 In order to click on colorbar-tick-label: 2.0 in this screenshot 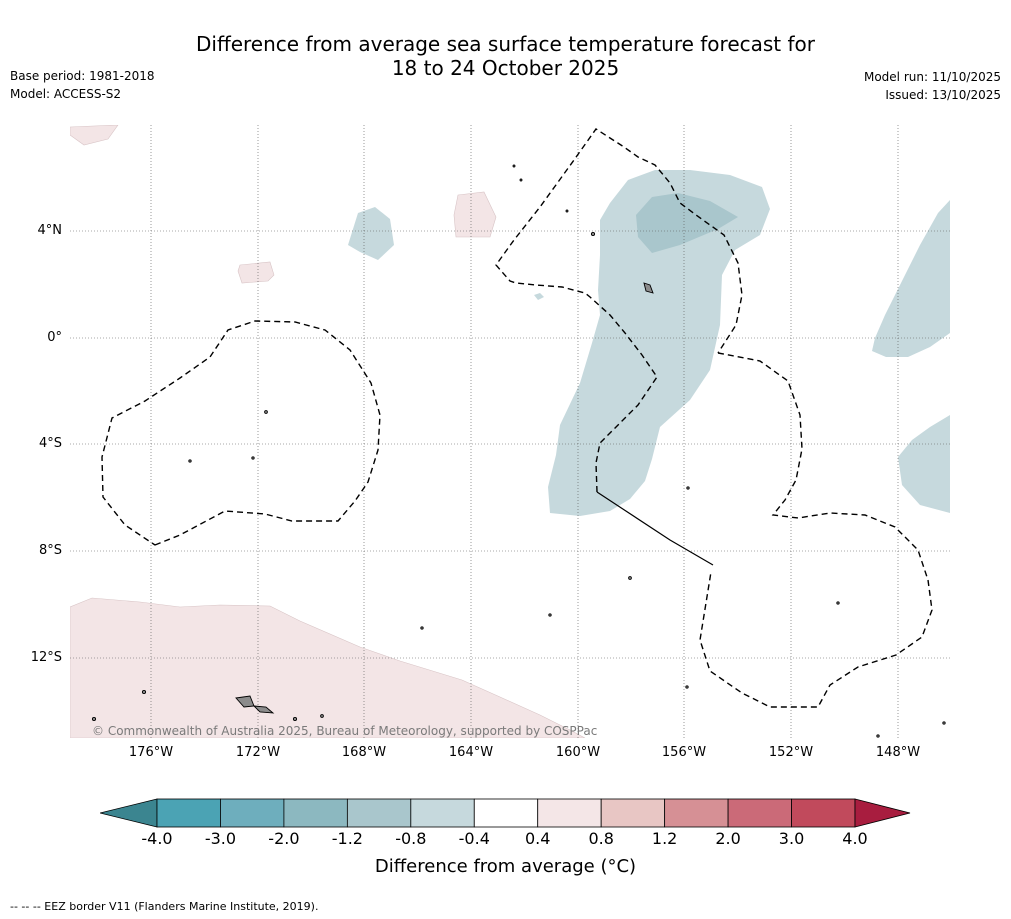, I will do `click(728, 838)`.